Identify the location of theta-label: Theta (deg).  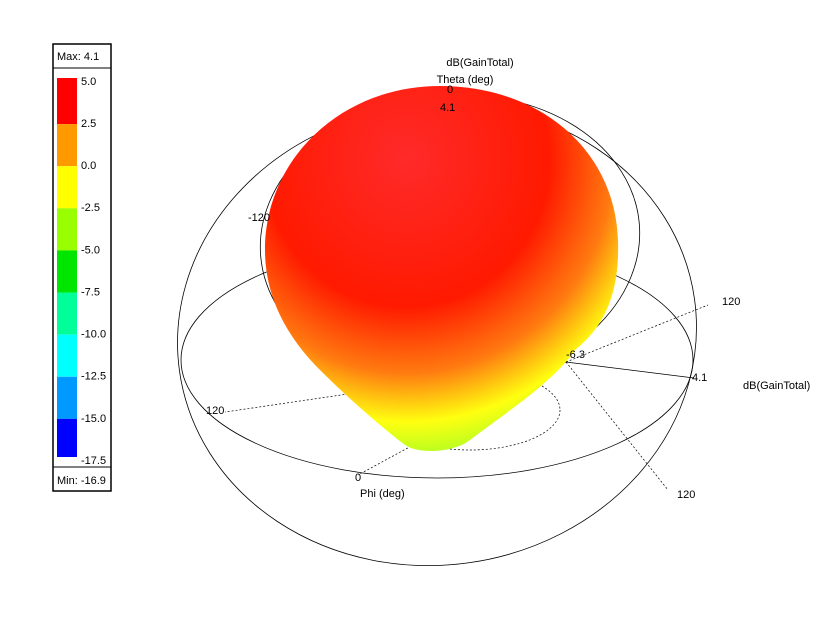
(465, 80).